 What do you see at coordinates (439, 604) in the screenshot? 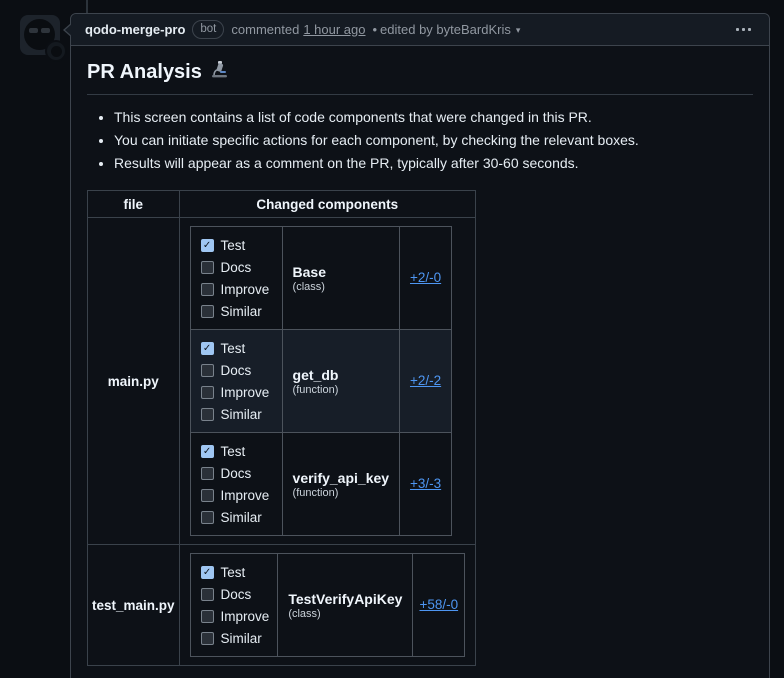
I see `diff-link: +58/-0` at bounding box center [439, 604].